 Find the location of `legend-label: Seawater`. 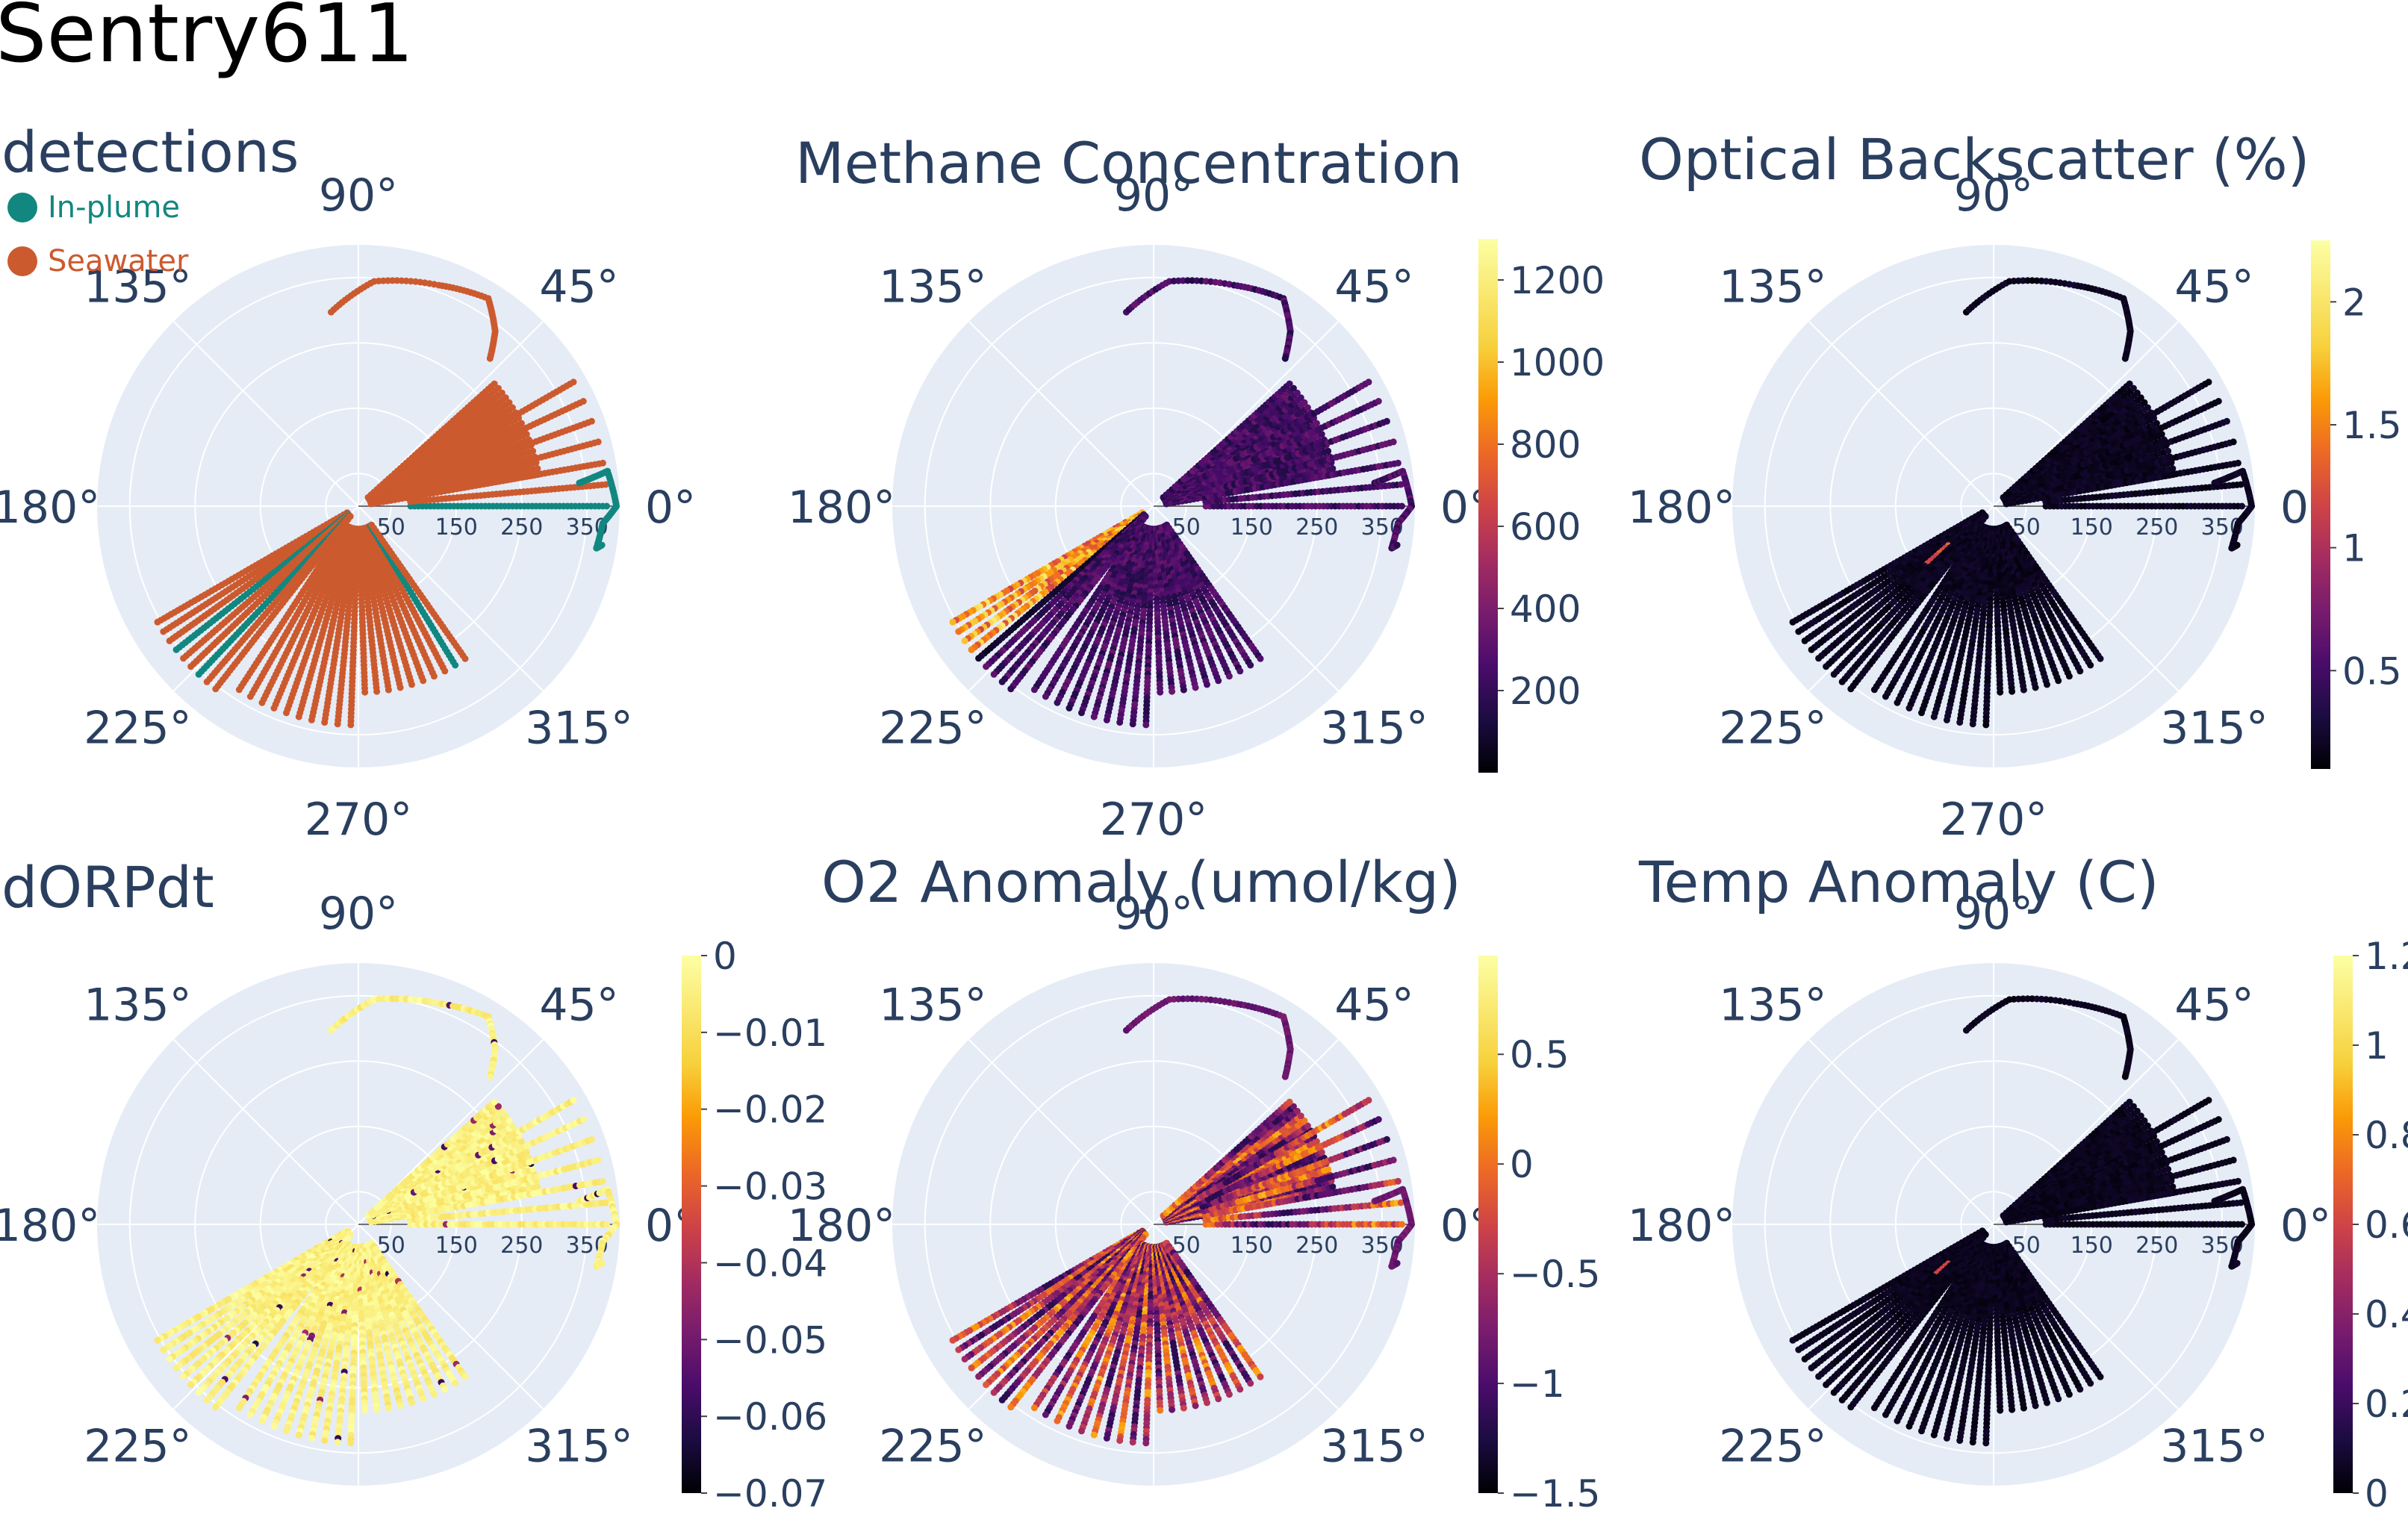

legend-label: Seawater is located at coordinates (118, 261).